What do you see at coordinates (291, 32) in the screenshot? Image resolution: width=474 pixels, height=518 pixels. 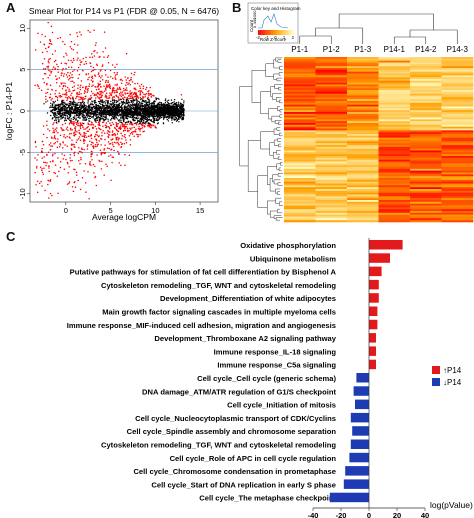 I see `color-key-swatch` at bounding box center [291, 32].